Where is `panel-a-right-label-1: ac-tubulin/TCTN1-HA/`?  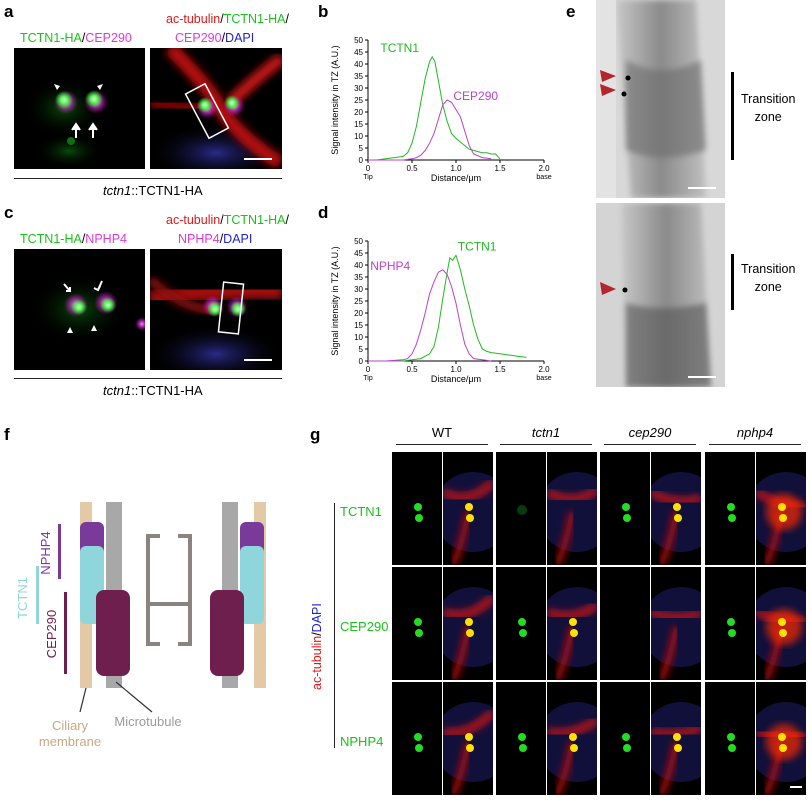 panel-a-right-label-1: ac-tubulin/TCTN1-HA/ is located at coordinates (227, 19).